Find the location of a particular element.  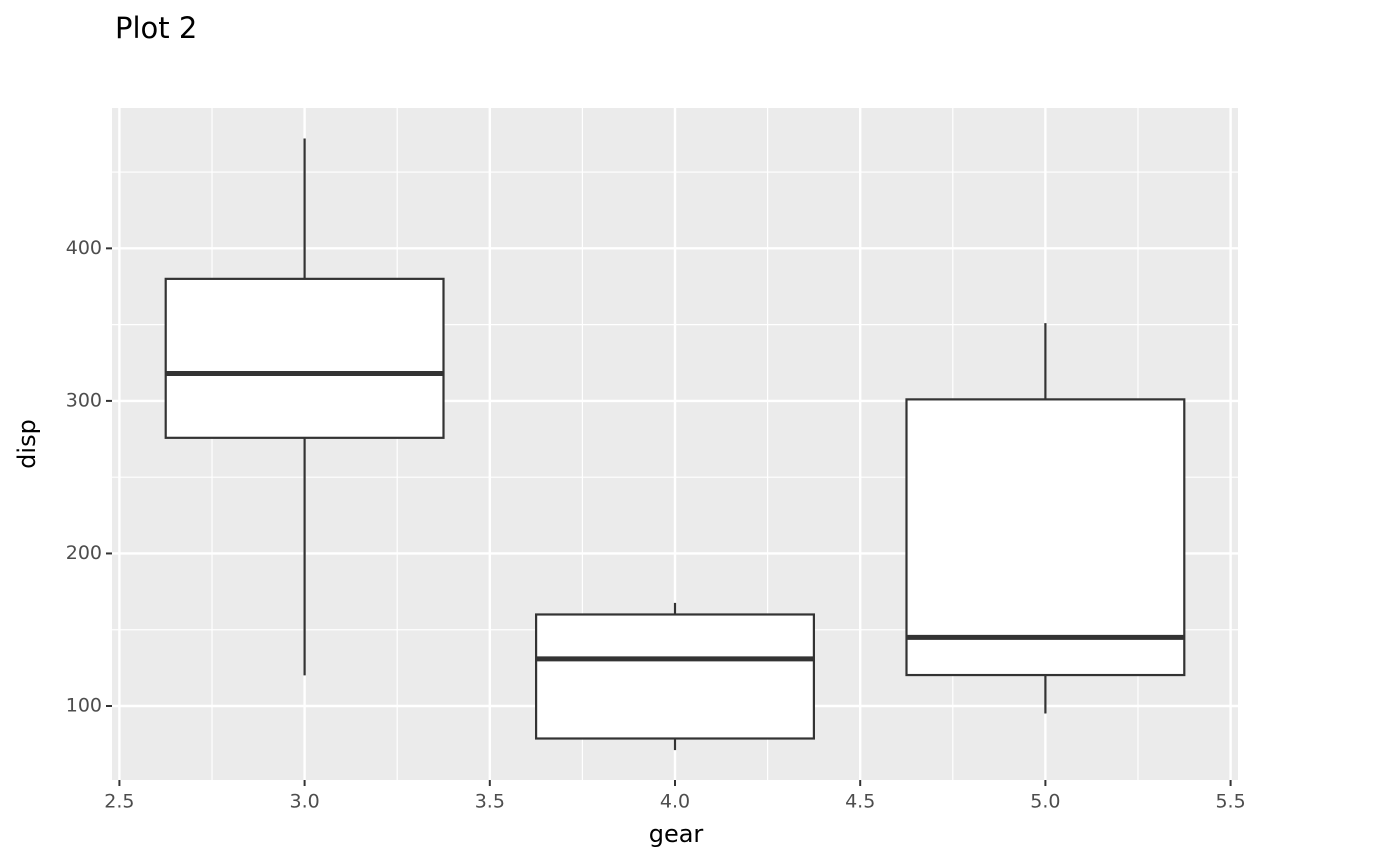

y-tick-label: 300 is located at coordinates (84, 400).